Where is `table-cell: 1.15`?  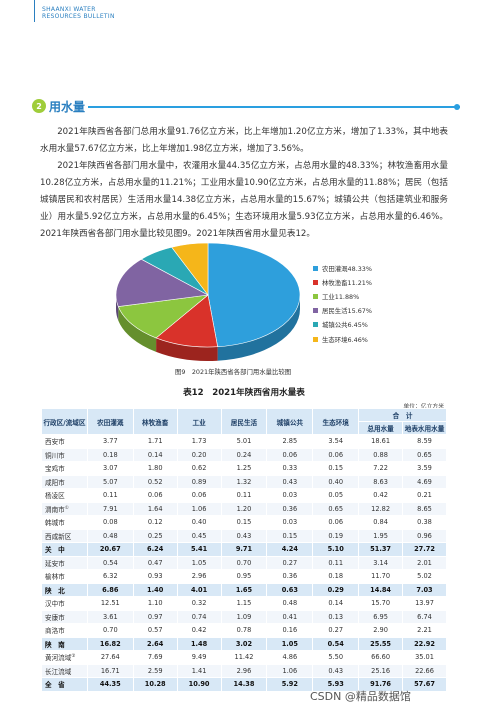
table-cell: 1.15 is located at coordinates (244, 603).